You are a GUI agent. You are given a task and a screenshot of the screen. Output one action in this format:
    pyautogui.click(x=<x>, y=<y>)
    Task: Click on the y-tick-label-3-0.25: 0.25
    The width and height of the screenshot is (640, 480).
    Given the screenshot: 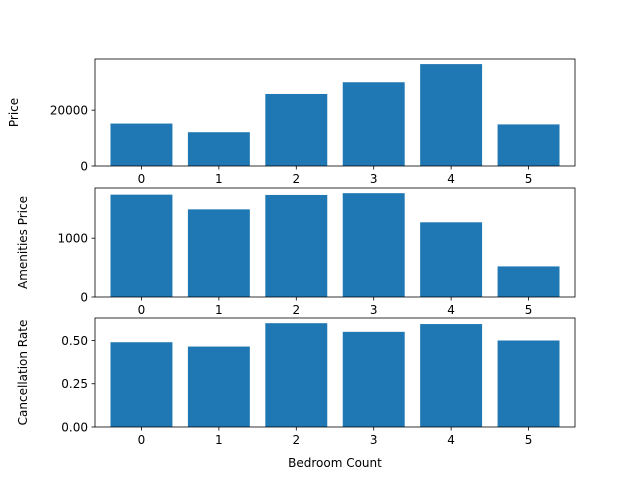 What is the action you would take?
    pyautogui.click(x=74, y=384)
    